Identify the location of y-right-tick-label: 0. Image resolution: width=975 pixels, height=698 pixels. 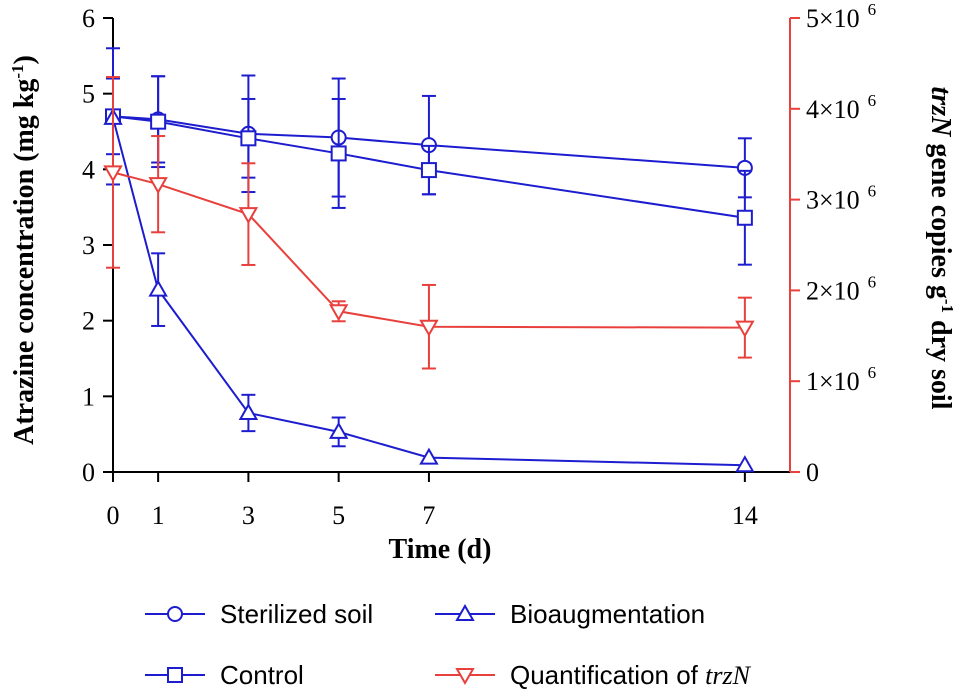
(812, 472).